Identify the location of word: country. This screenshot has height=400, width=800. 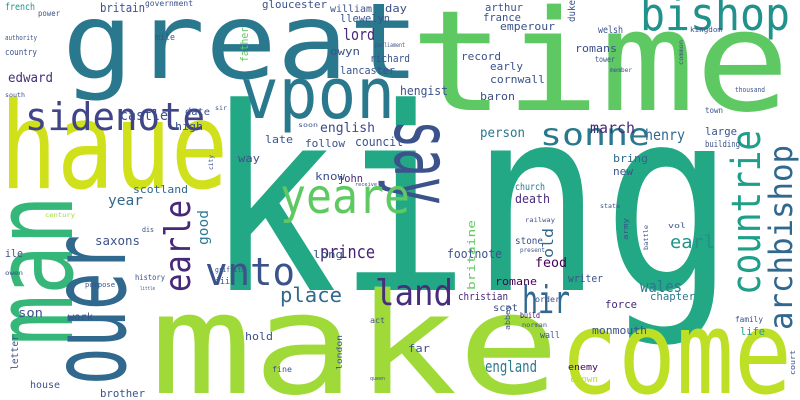
(21, 53).